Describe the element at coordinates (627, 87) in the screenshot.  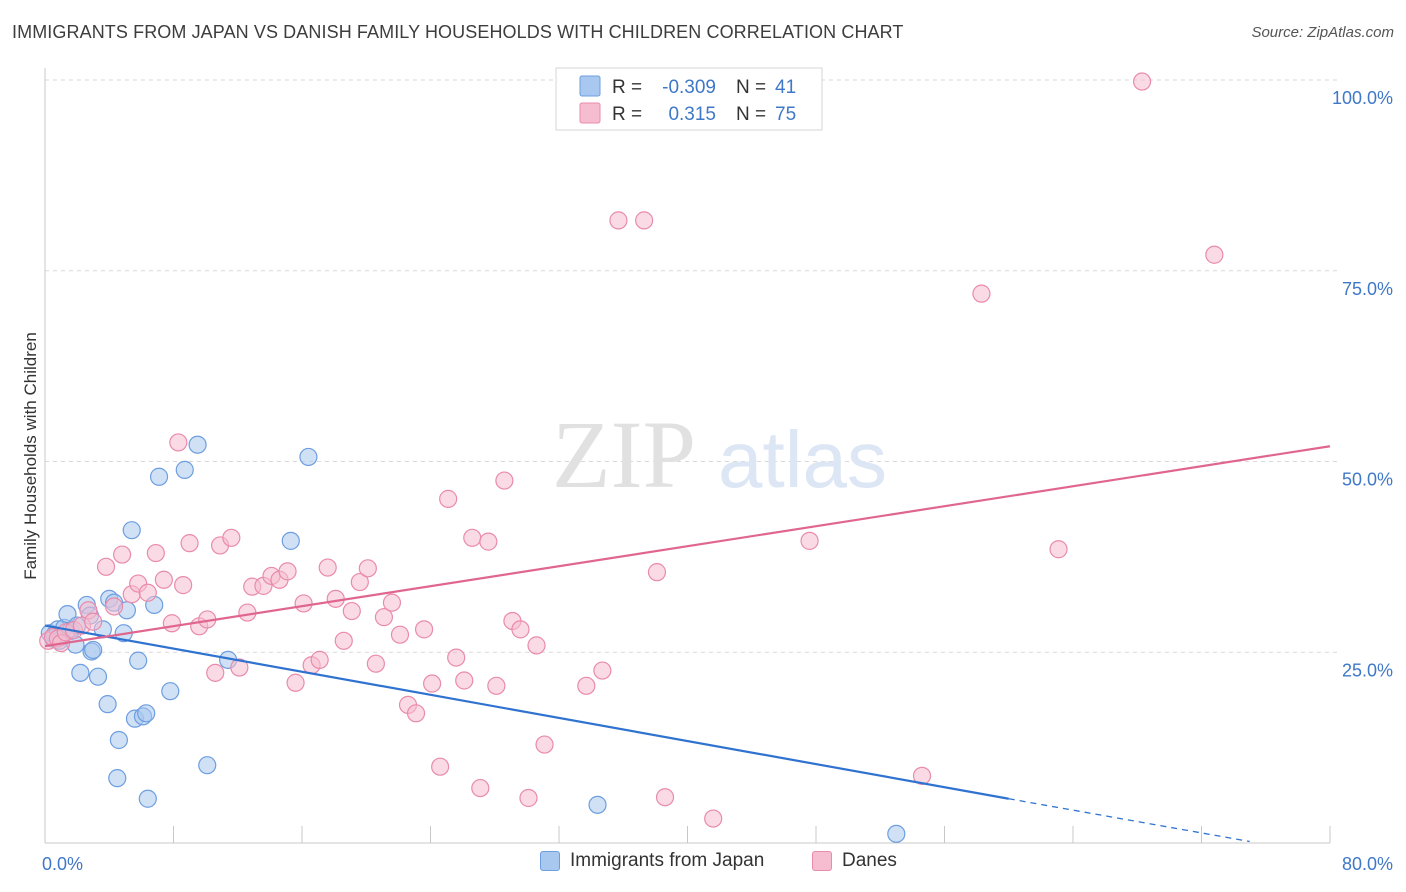
I see `stats-r-label-1: R =` at that location.